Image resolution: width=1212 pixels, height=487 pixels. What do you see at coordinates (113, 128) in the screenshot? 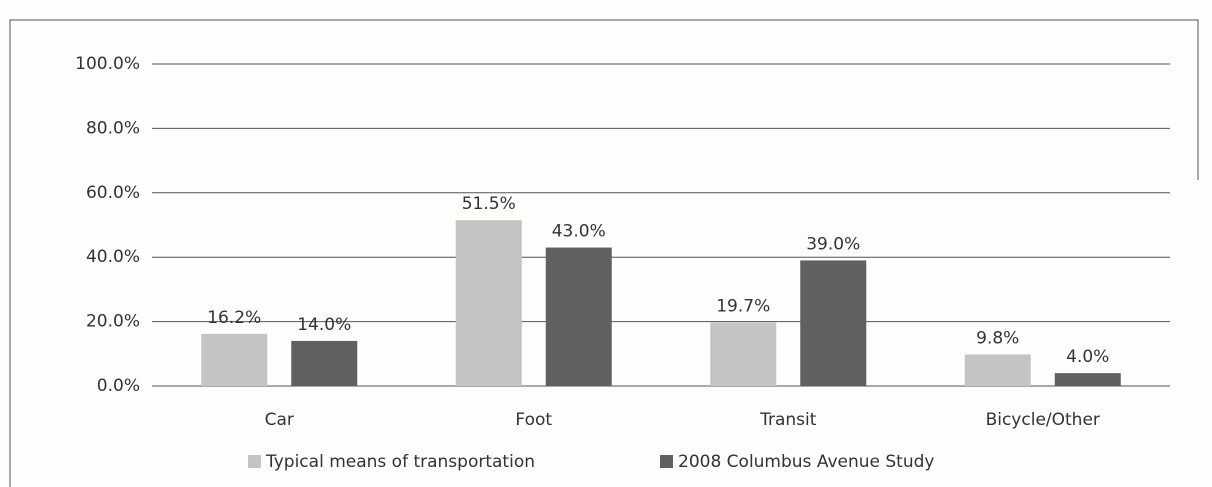
I see `y-tick-label: 80.0%` at bounding box center [113, 128].